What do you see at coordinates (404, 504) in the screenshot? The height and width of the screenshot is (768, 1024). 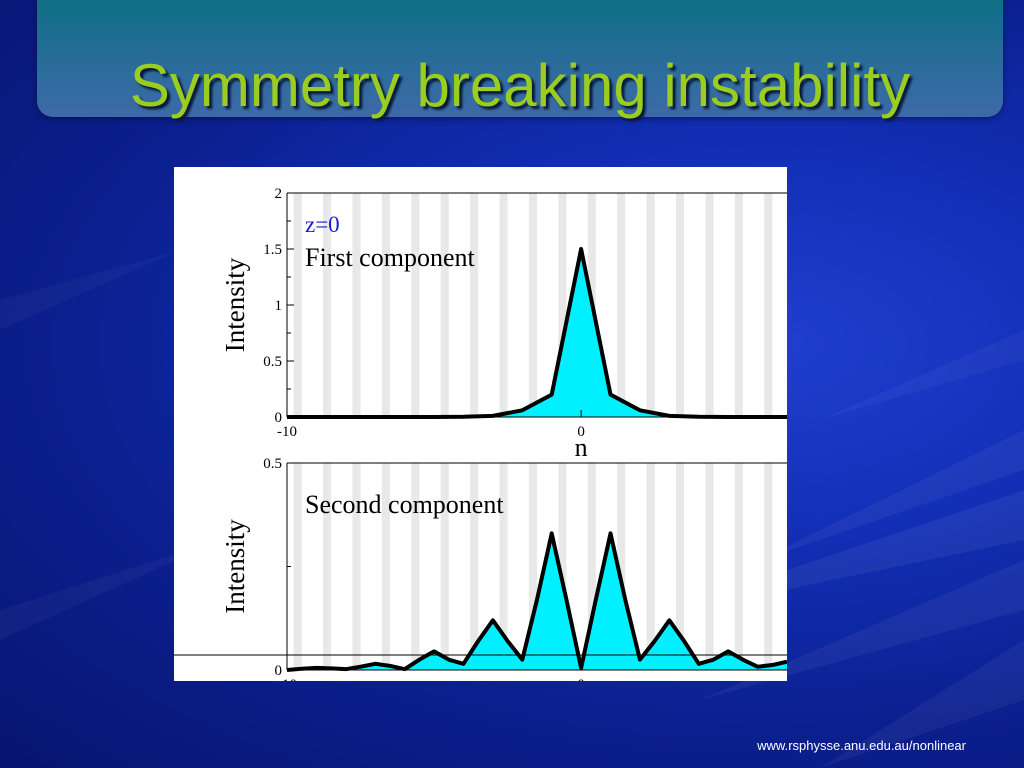 I see `panel-annotation-bottom: Second component` at bounding box center [404, 504].